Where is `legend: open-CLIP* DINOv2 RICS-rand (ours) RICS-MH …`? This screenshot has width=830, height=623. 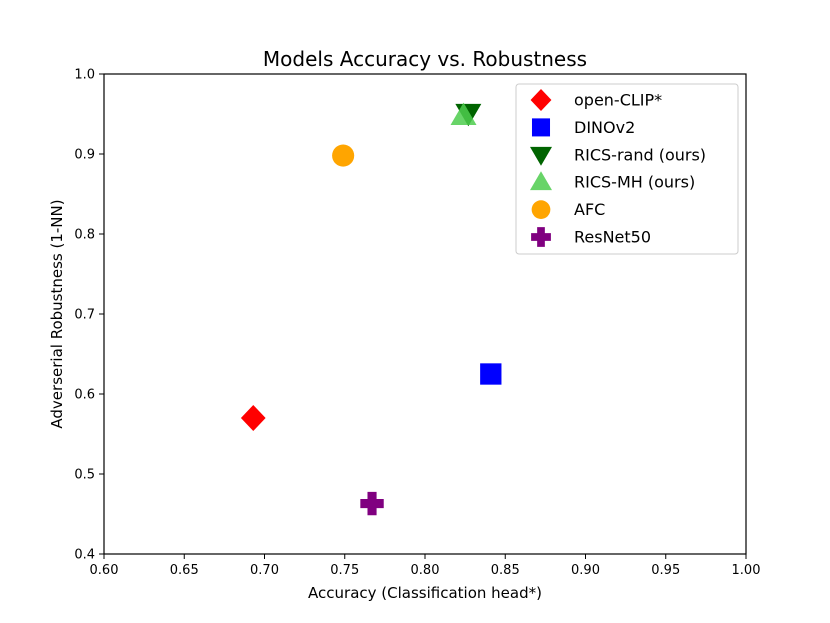
legend: open-CLIP* DINOv2 RICS-rand (ours) RICS-MH … is located at coordinates (627, 169).